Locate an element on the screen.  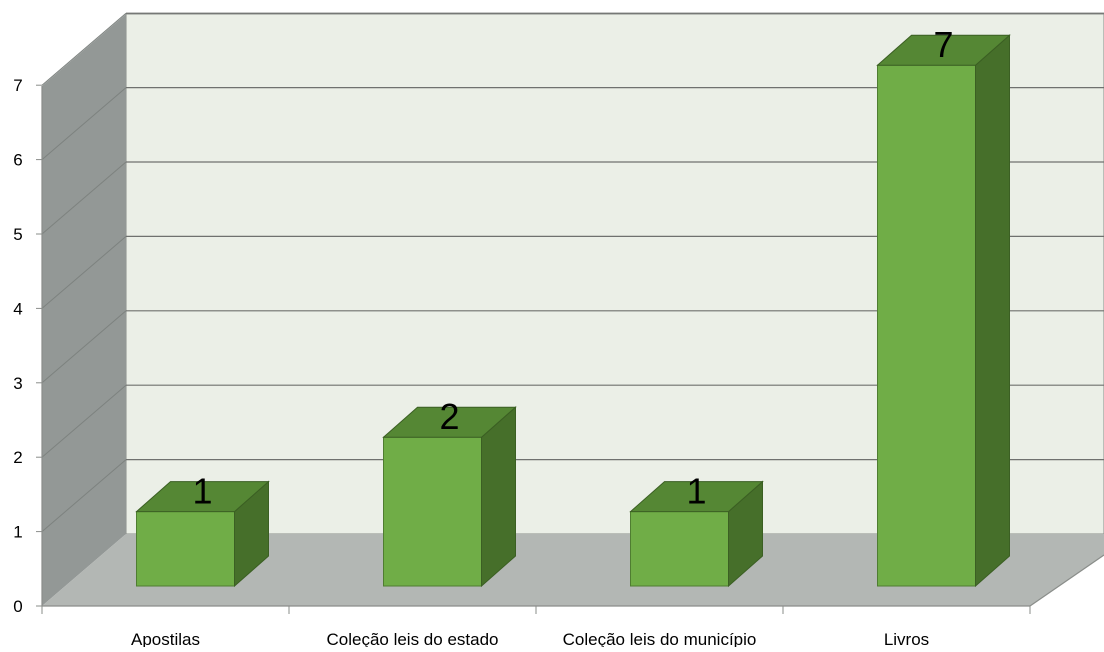
x-tick-label: Livros is located at coordinates (906, 638).